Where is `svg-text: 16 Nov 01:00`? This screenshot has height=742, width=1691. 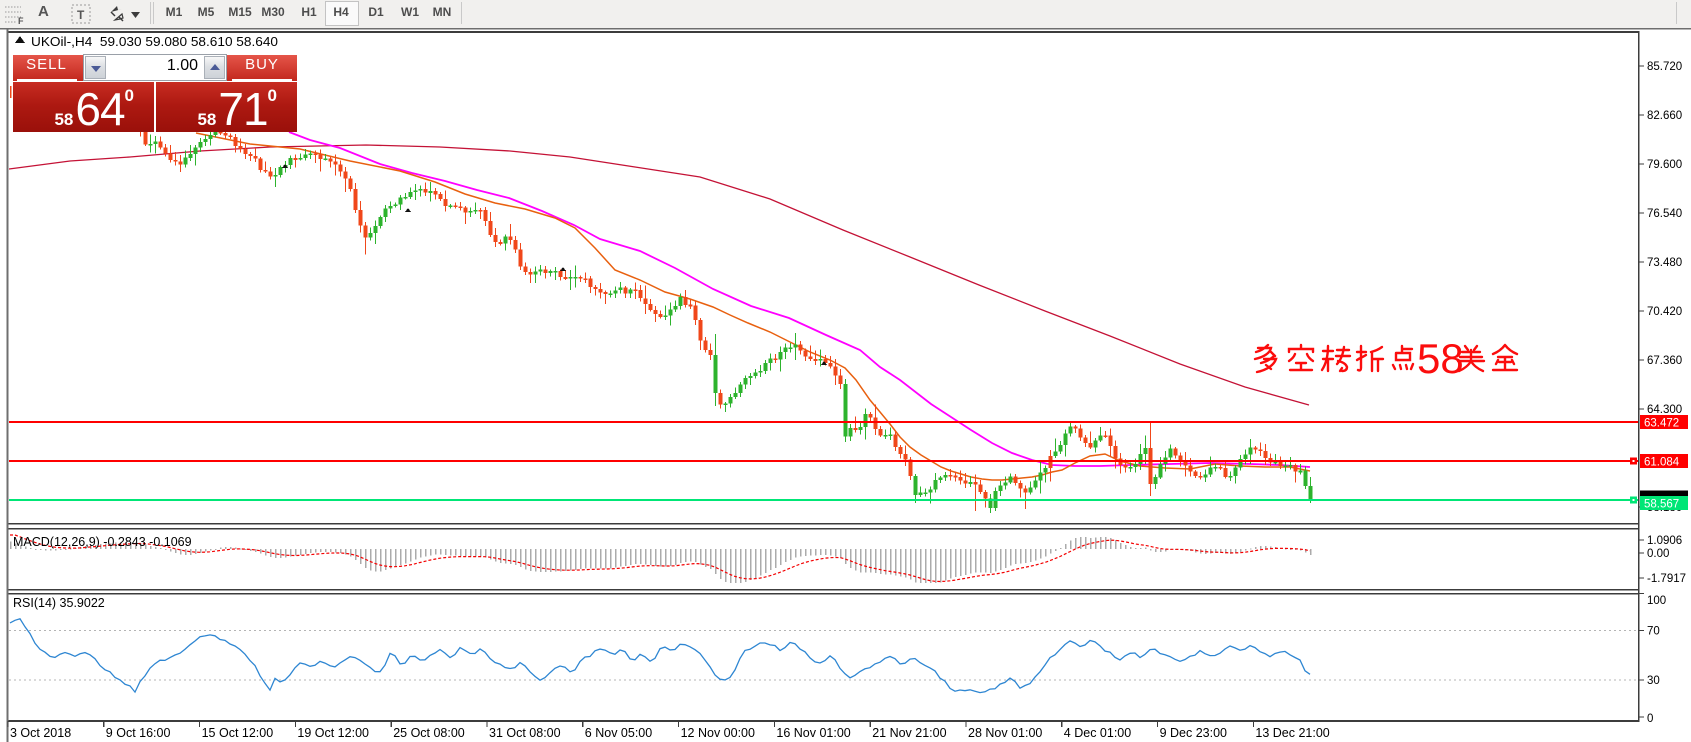
svg-text: 16 Nov 01:00 is located at coordinates (813, 733).